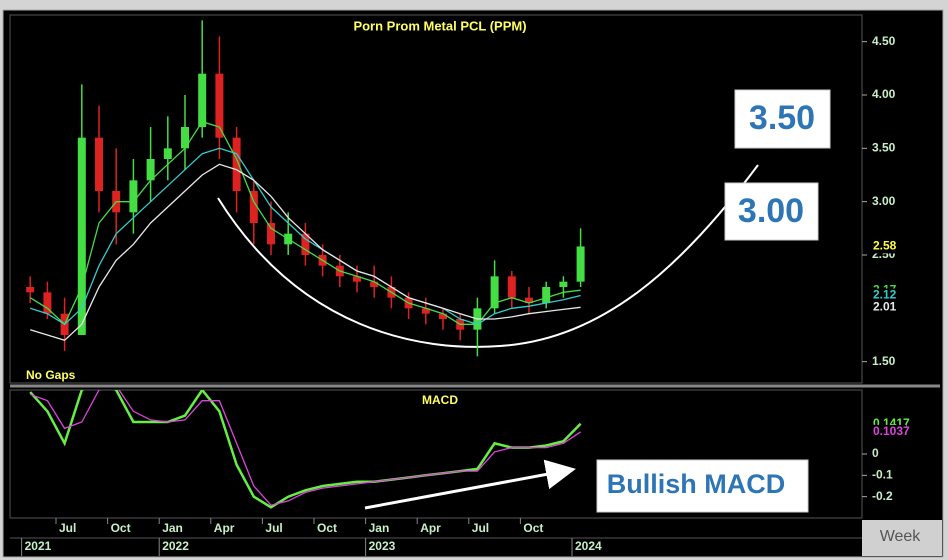  I want to click on target-label: 3.00, so click(771, 211).